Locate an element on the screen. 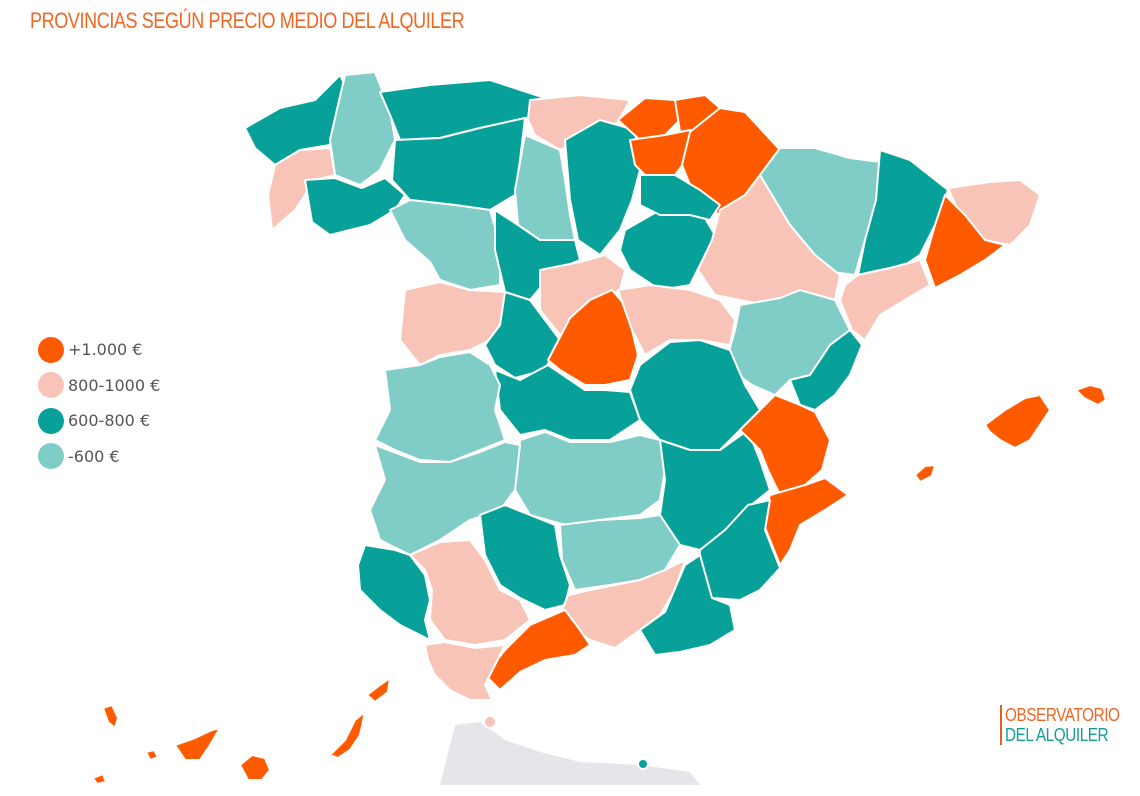 This screenshot has width=1140, height=796. legend-swatch-mid is located at coordinates (51, 420).